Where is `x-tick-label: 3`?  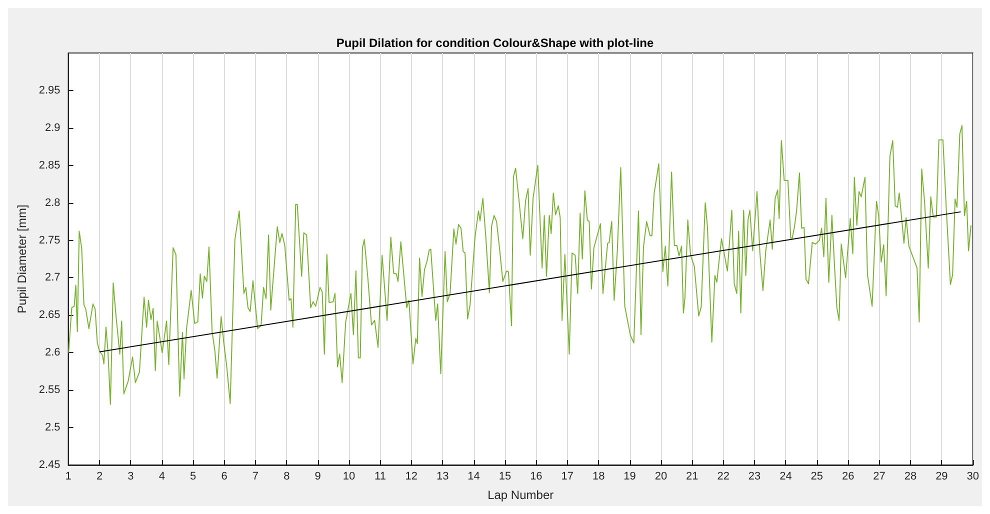
x-tick-label: 3 is located at coordinates (131, 476).